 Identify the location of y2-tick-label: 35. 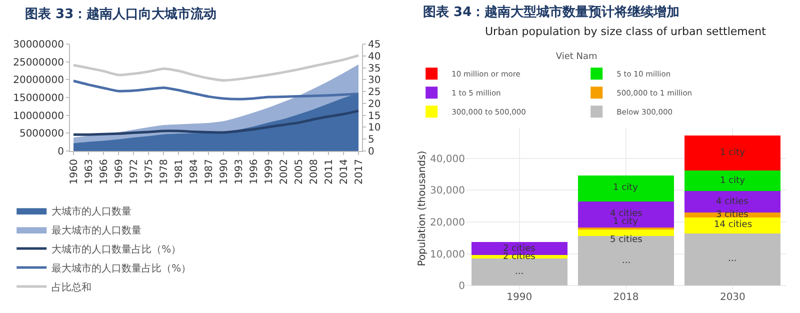
(374, 68).